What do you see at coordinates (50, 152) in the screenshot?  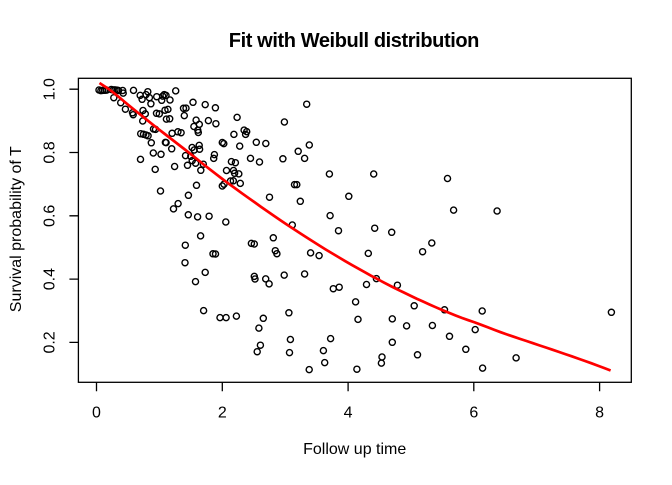 I see `svg-text: 0.8` at bounding box center [50, 152].